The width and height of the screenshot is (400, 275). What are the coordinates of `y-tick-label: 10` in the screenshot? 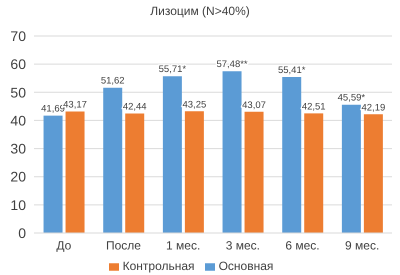 It's located at (18, 204).